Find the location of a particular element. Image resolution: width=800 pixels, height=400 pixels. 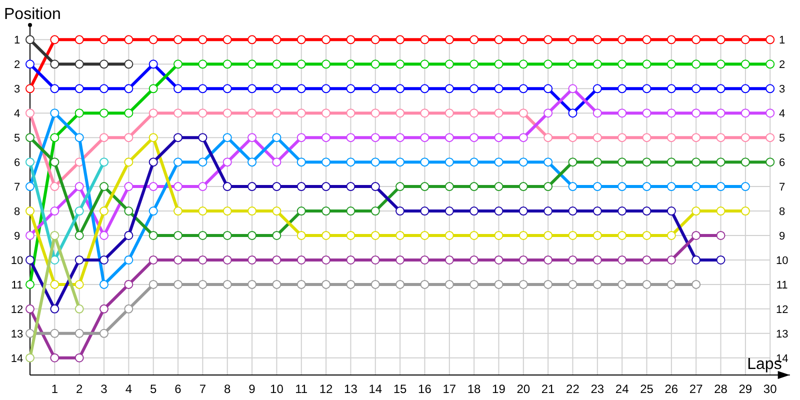

x-tick-label: 5 is located at coordinates (154, 389).